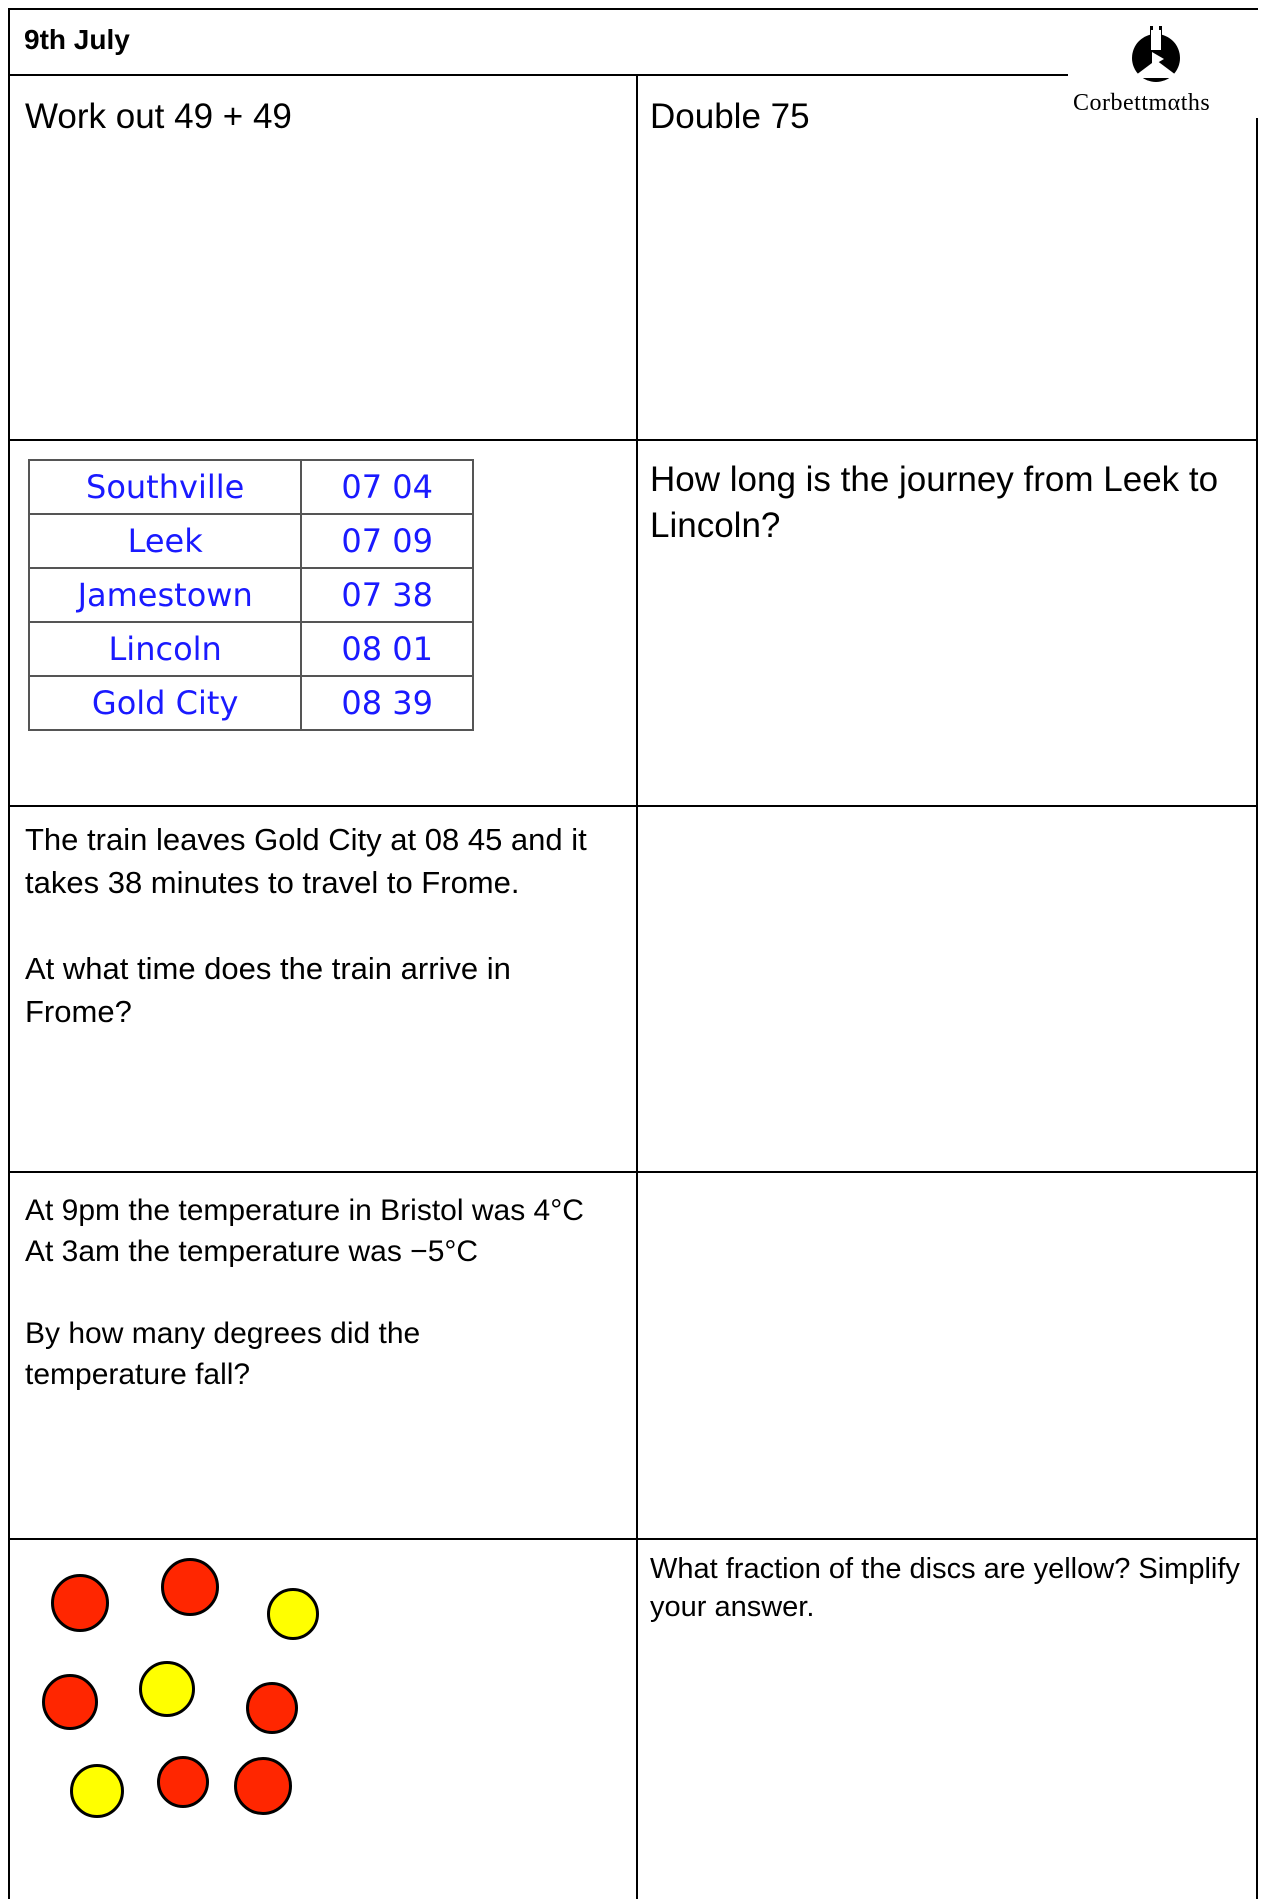 The image size is (1266, 1899). What do you see at coordinates (543, 75) in the screenshot?
I see `header-divider` at bounding box center [543, 75].